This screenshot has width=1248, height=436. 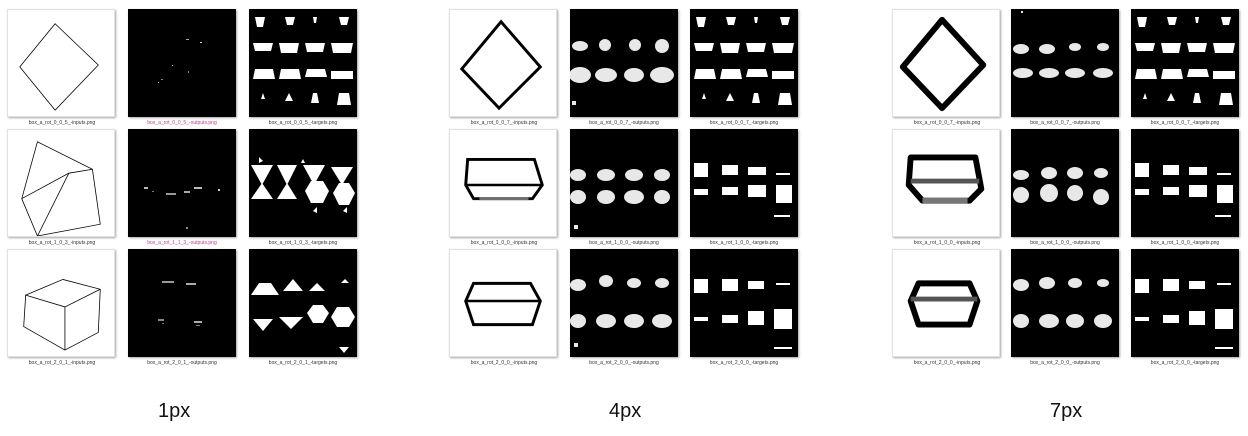 I want to click on file-name-label: box_a_rot_0_0_5_-outputs.png, so click(x=182, y=123).